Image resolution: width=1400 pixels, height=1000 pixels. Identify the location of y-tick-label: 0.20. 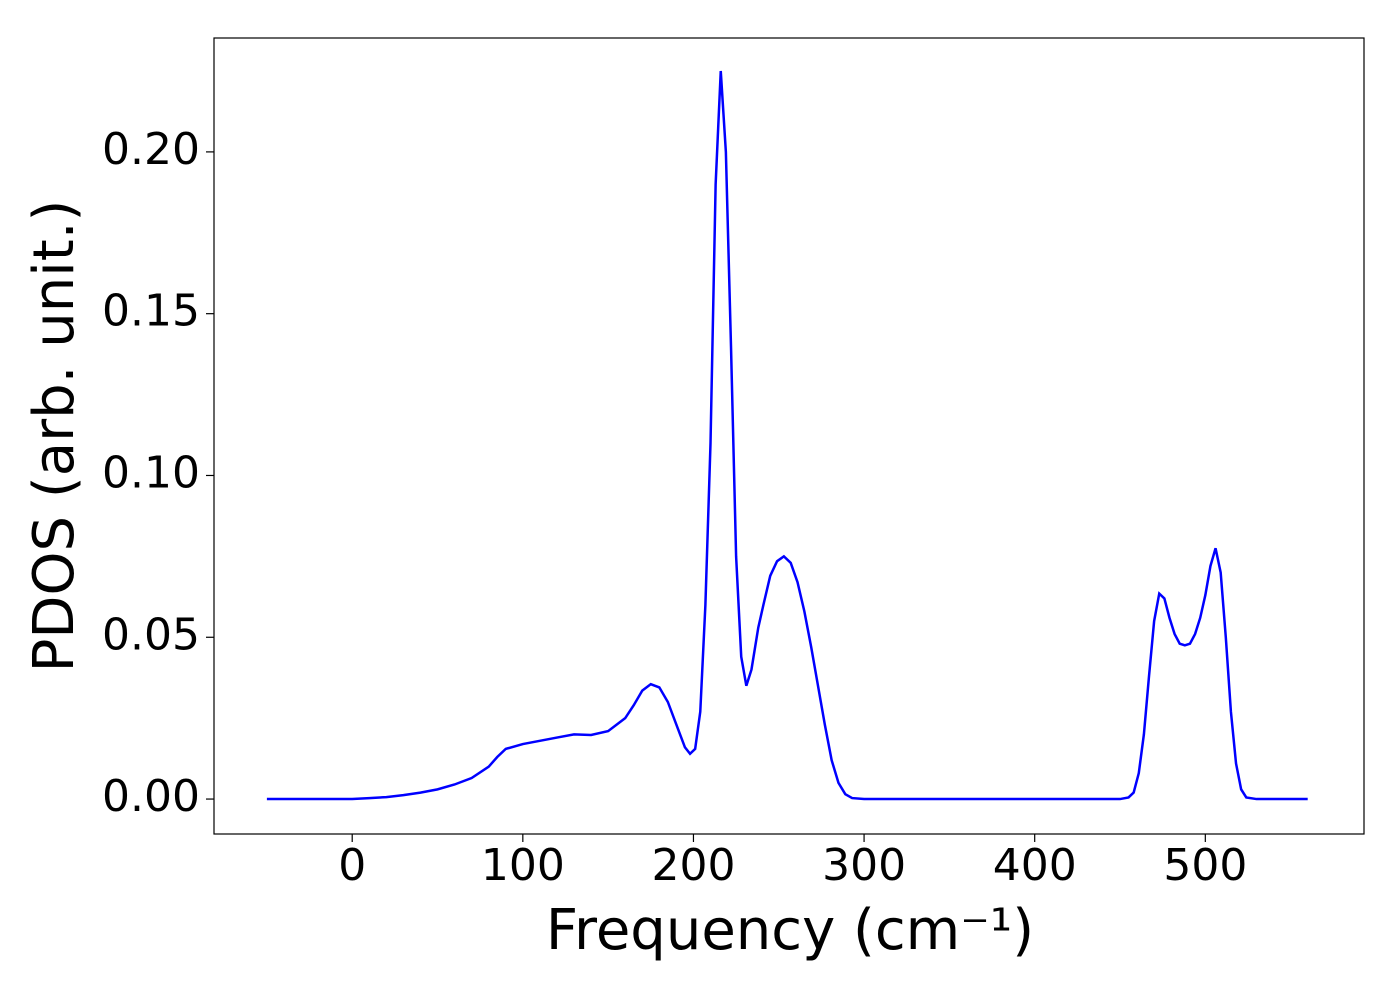
(151, 149).